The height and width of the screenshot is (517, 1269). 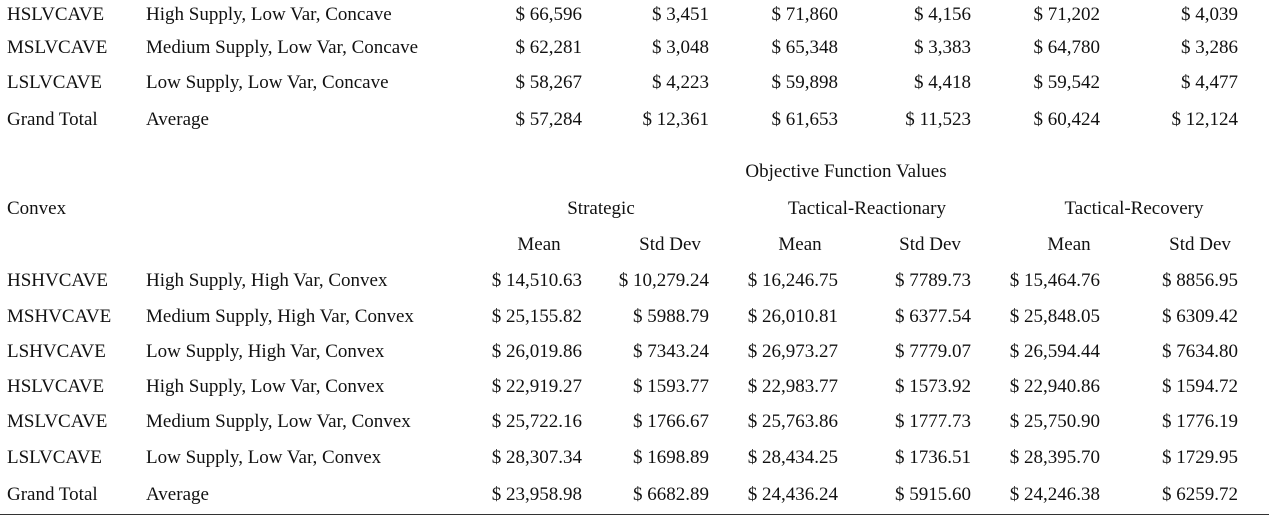 I want to click on reactionary-std-dev: $ 7789.73, so click(x=933, y=280).